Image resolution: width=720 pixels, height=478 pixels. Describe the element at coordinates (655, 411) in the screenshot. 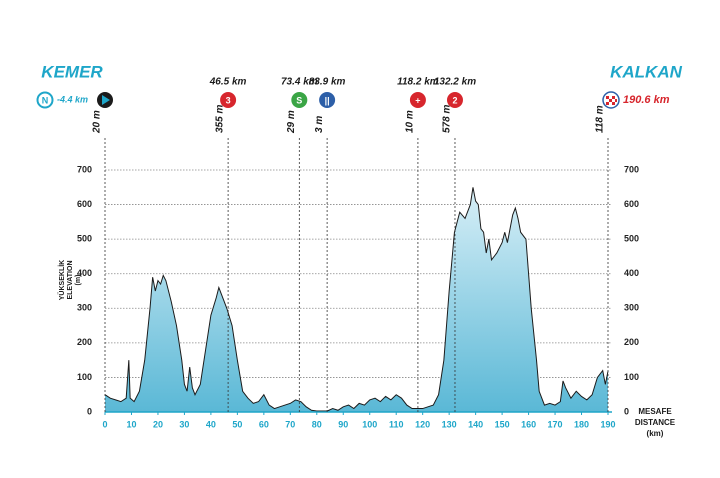

I see `x-axis-label: MESAFE` at that location.